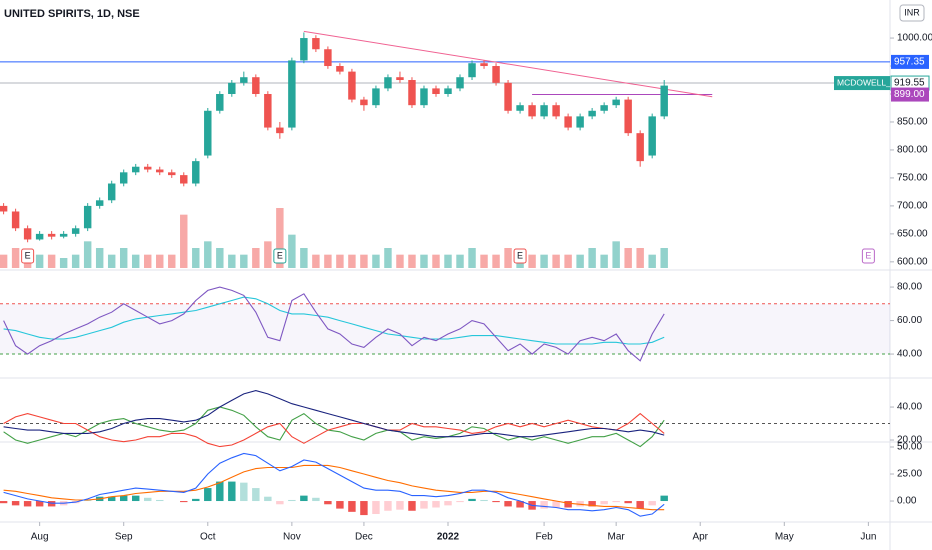 This screenshot has width=932, height=550. Describe the element at coordinates (907, 501) in the screenshot. I see `y-tick-label: 0.00` at that location.